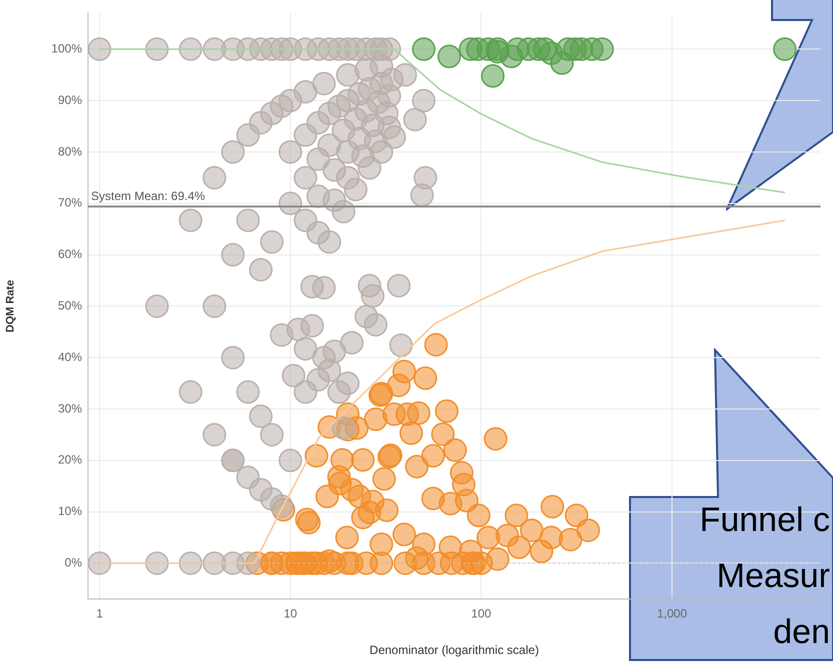 The width and height of the screenshot is (833, 670). I want to click on y-tick-label: 0%, so click(73, 563).